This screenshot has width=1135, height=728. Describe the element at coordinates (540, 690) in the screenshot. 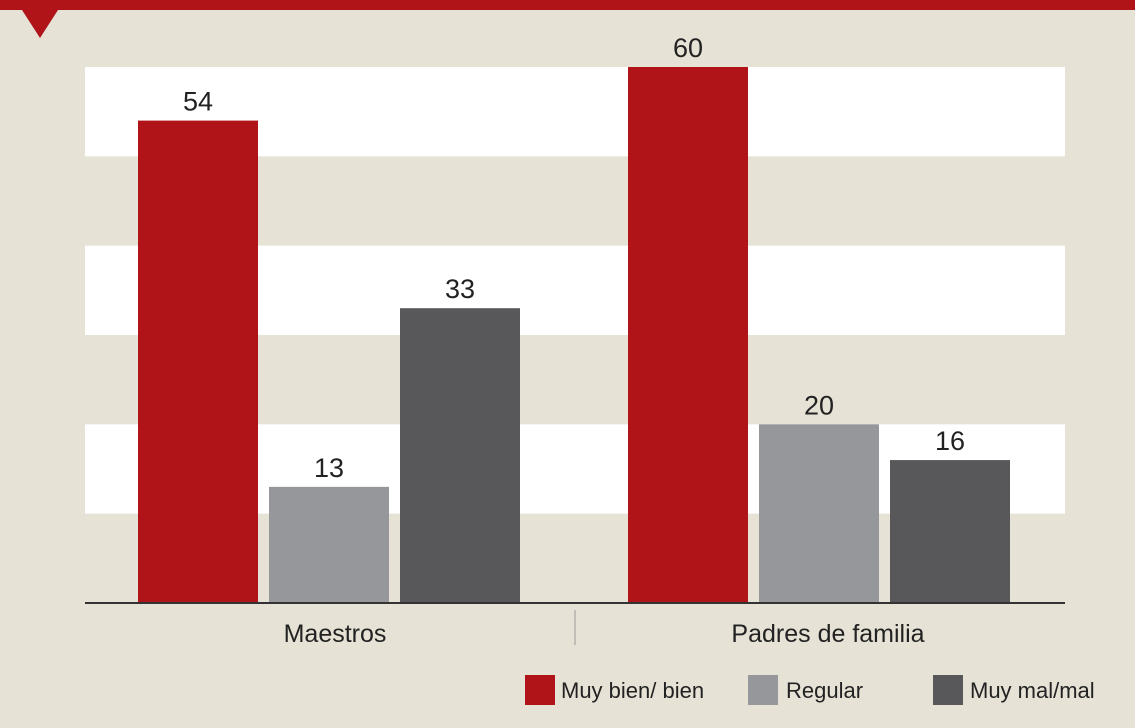

I see `legend-swatch-muy-bien` at that location.